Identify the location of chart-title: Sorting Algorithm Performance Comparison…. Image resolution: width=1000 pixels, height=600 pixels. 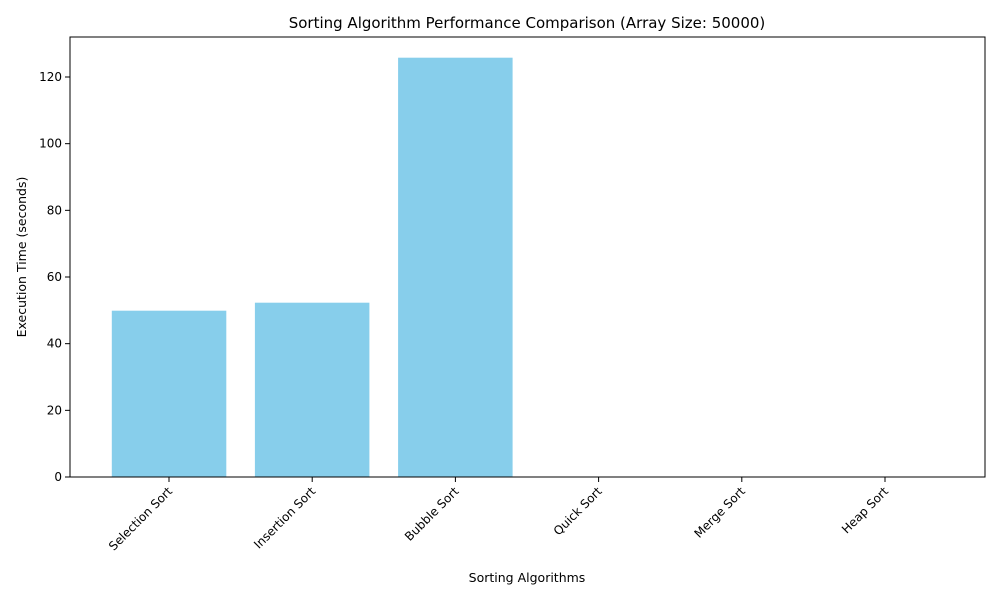
(527, 23).